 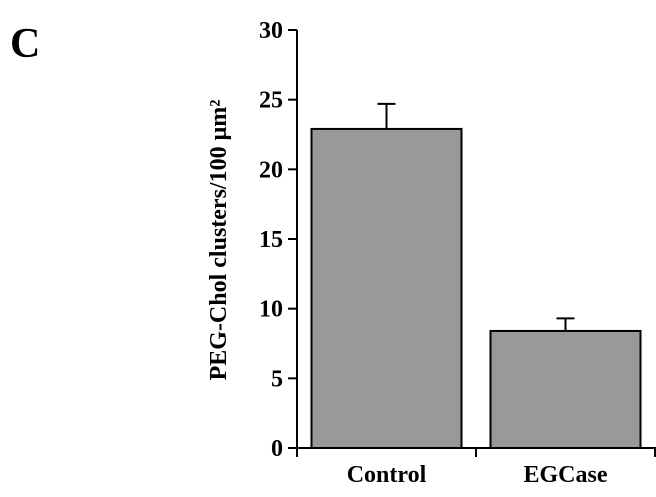 I want to click on panel-label: C, so click(x=25, y=44).